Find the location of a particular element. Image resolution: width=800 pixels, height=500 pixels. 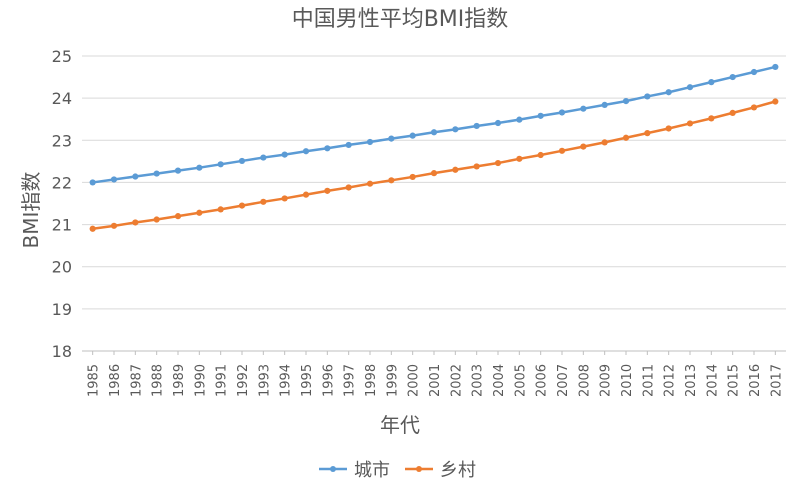

x-tick-label: 1994 is located at coordinates (286, 380).